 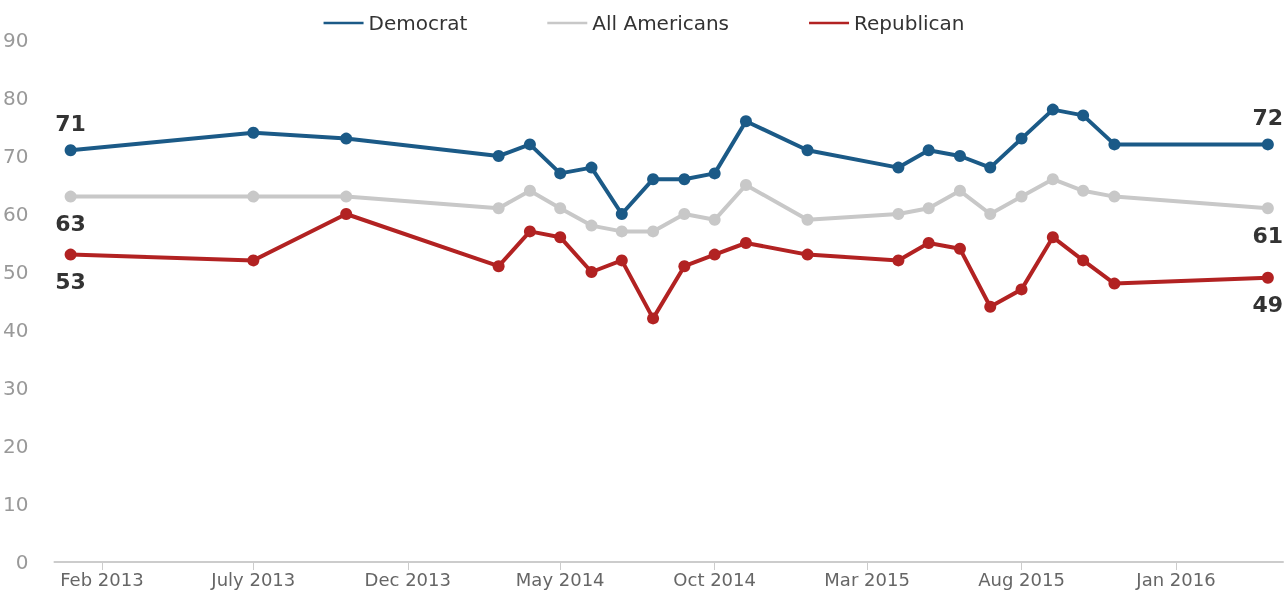 I want to click on y-tick-label: 20, so click(x=16, y=446).